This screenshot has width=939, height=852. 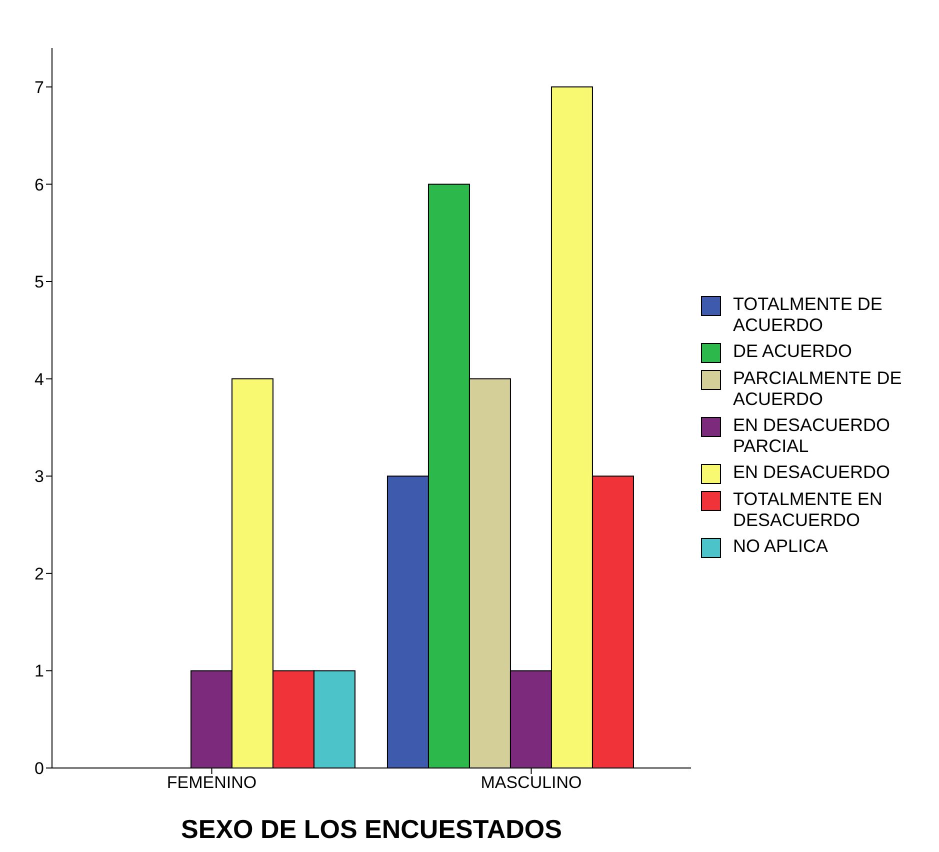 What do you see at coordinates (808, 315) in the screenshot?
I see `legend-label: TOTALMENTE DE ACUERDO` at bounding box center [808, 315].